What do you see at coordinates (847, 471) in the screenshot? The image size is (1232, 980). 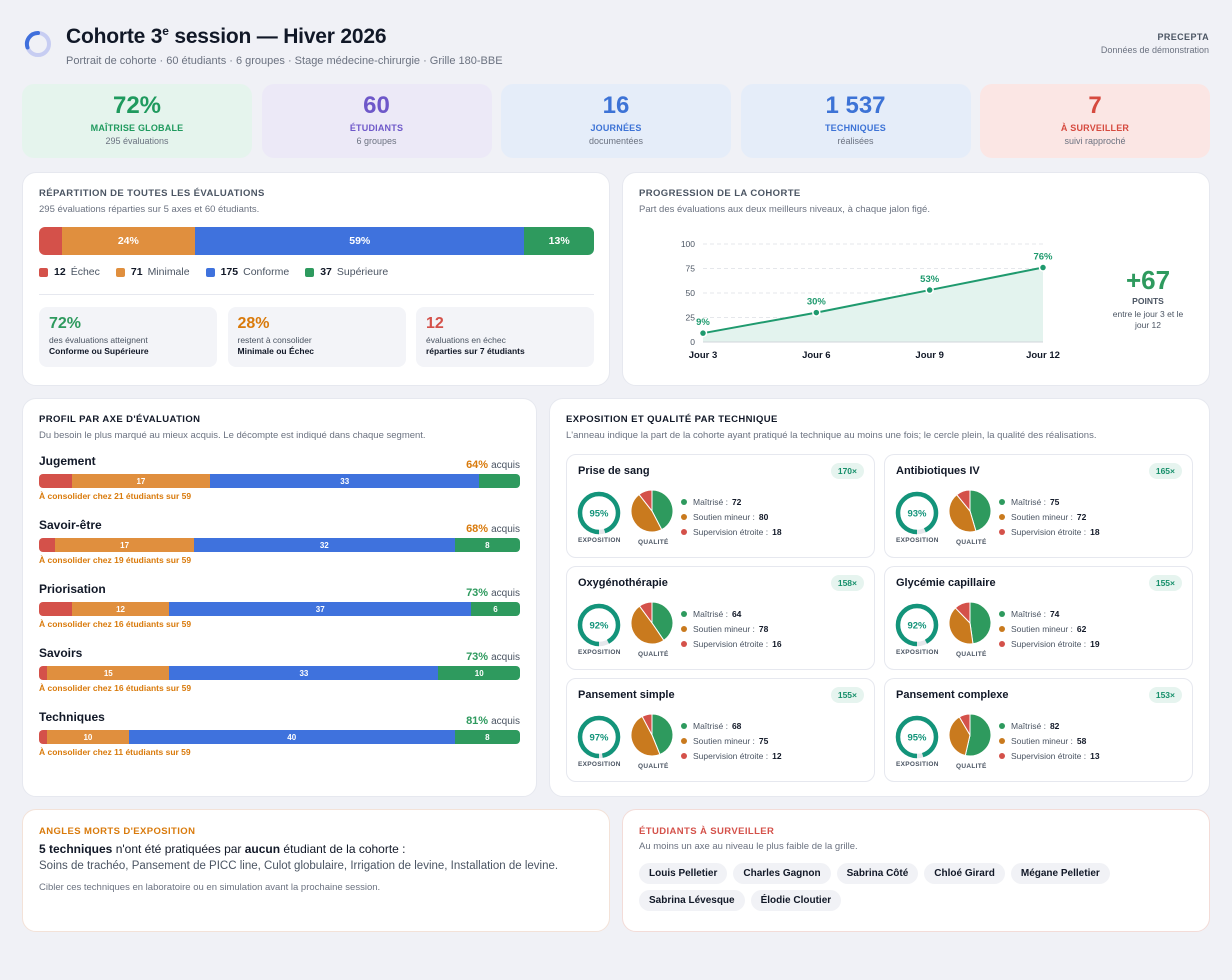 I see `technique-count-badge: 170×` at bounding box center [847, 471].